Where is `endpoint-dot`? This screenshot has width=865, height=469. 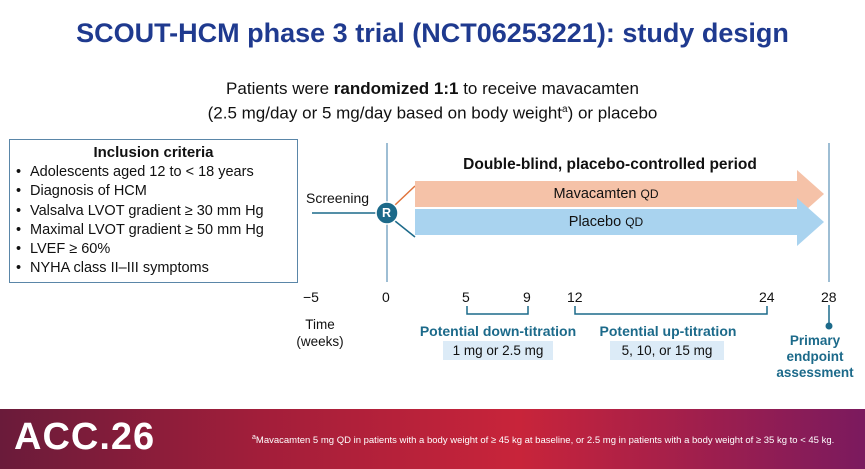
endpoint-dot is located at coordinates (829, 326).